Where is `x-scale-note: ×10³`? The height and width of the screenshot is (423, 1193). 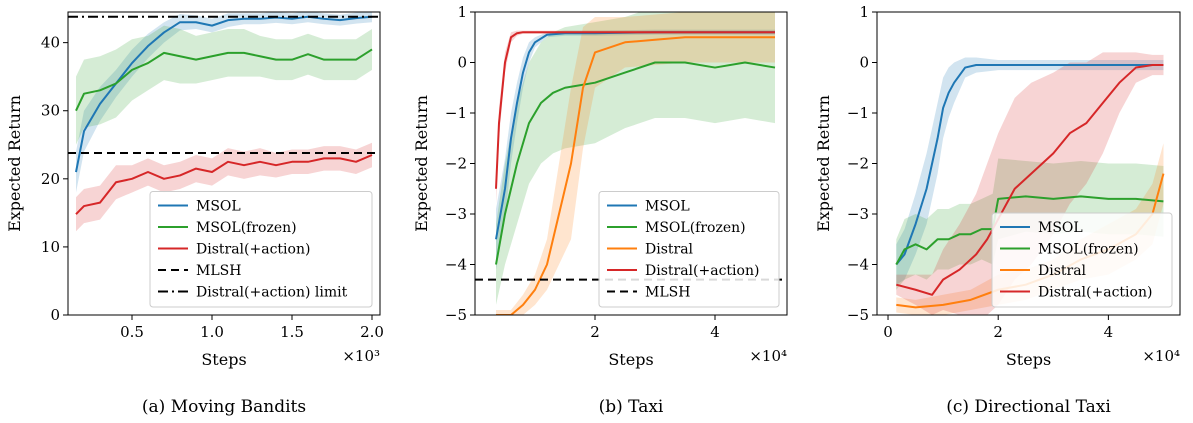 x-scale-note: ×10³ is located at coordinates (361, 356).